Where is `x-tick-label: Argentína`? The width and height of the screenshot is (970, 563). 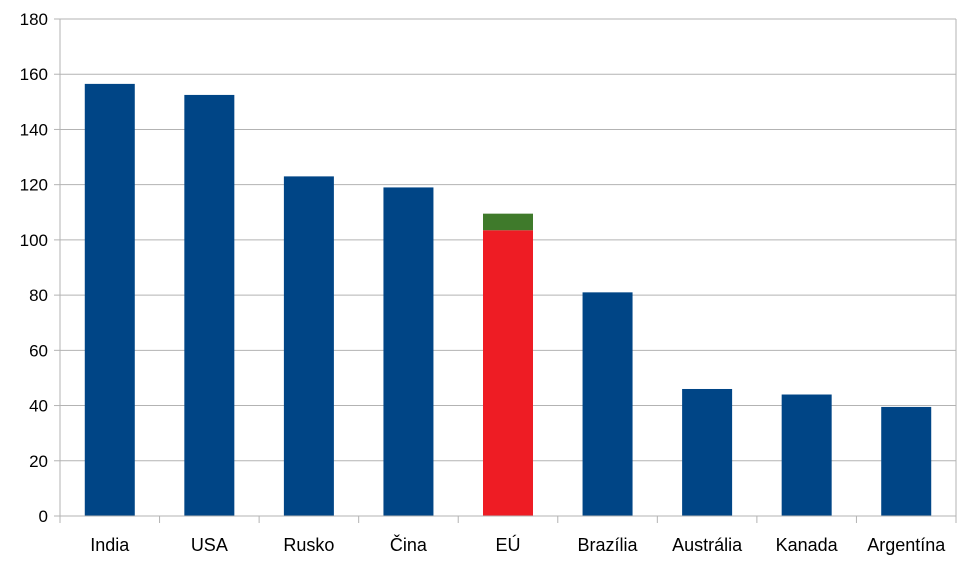 x-tick-label: Argentína is located at coordinates (906, 545).